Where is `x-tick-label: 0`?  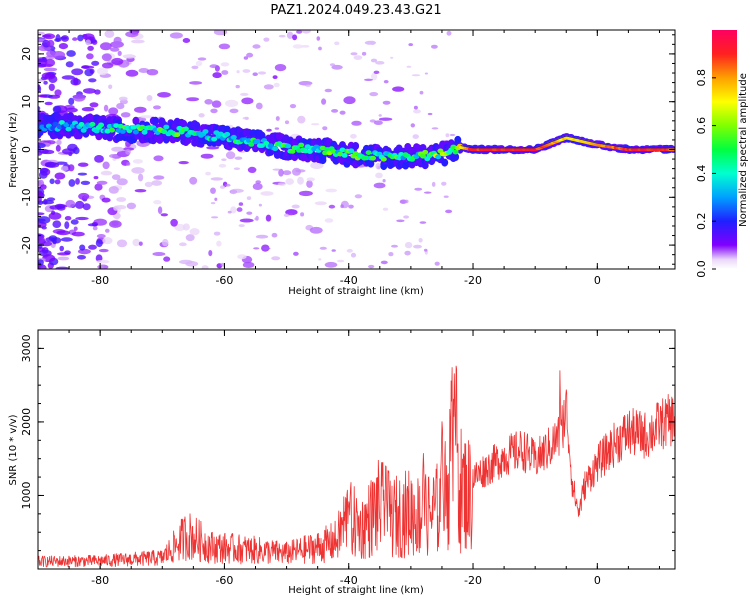 x-tick-label: 0 is located at coordinates (597, 580).